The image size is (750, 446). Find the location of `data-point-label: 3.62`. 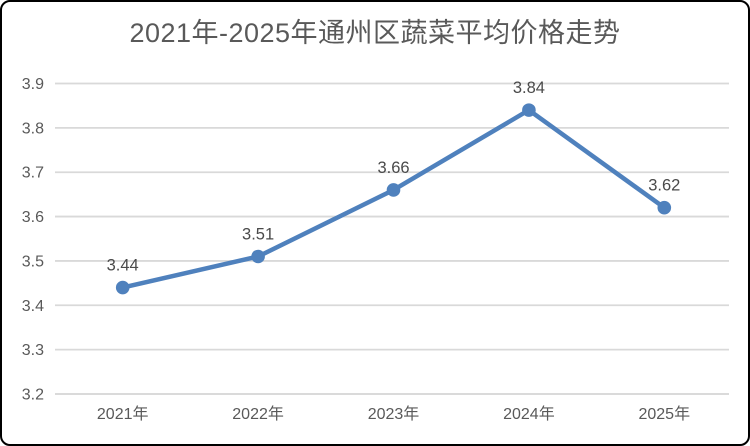

data-point-label: 3.62 is located at coordinates (664, 186).